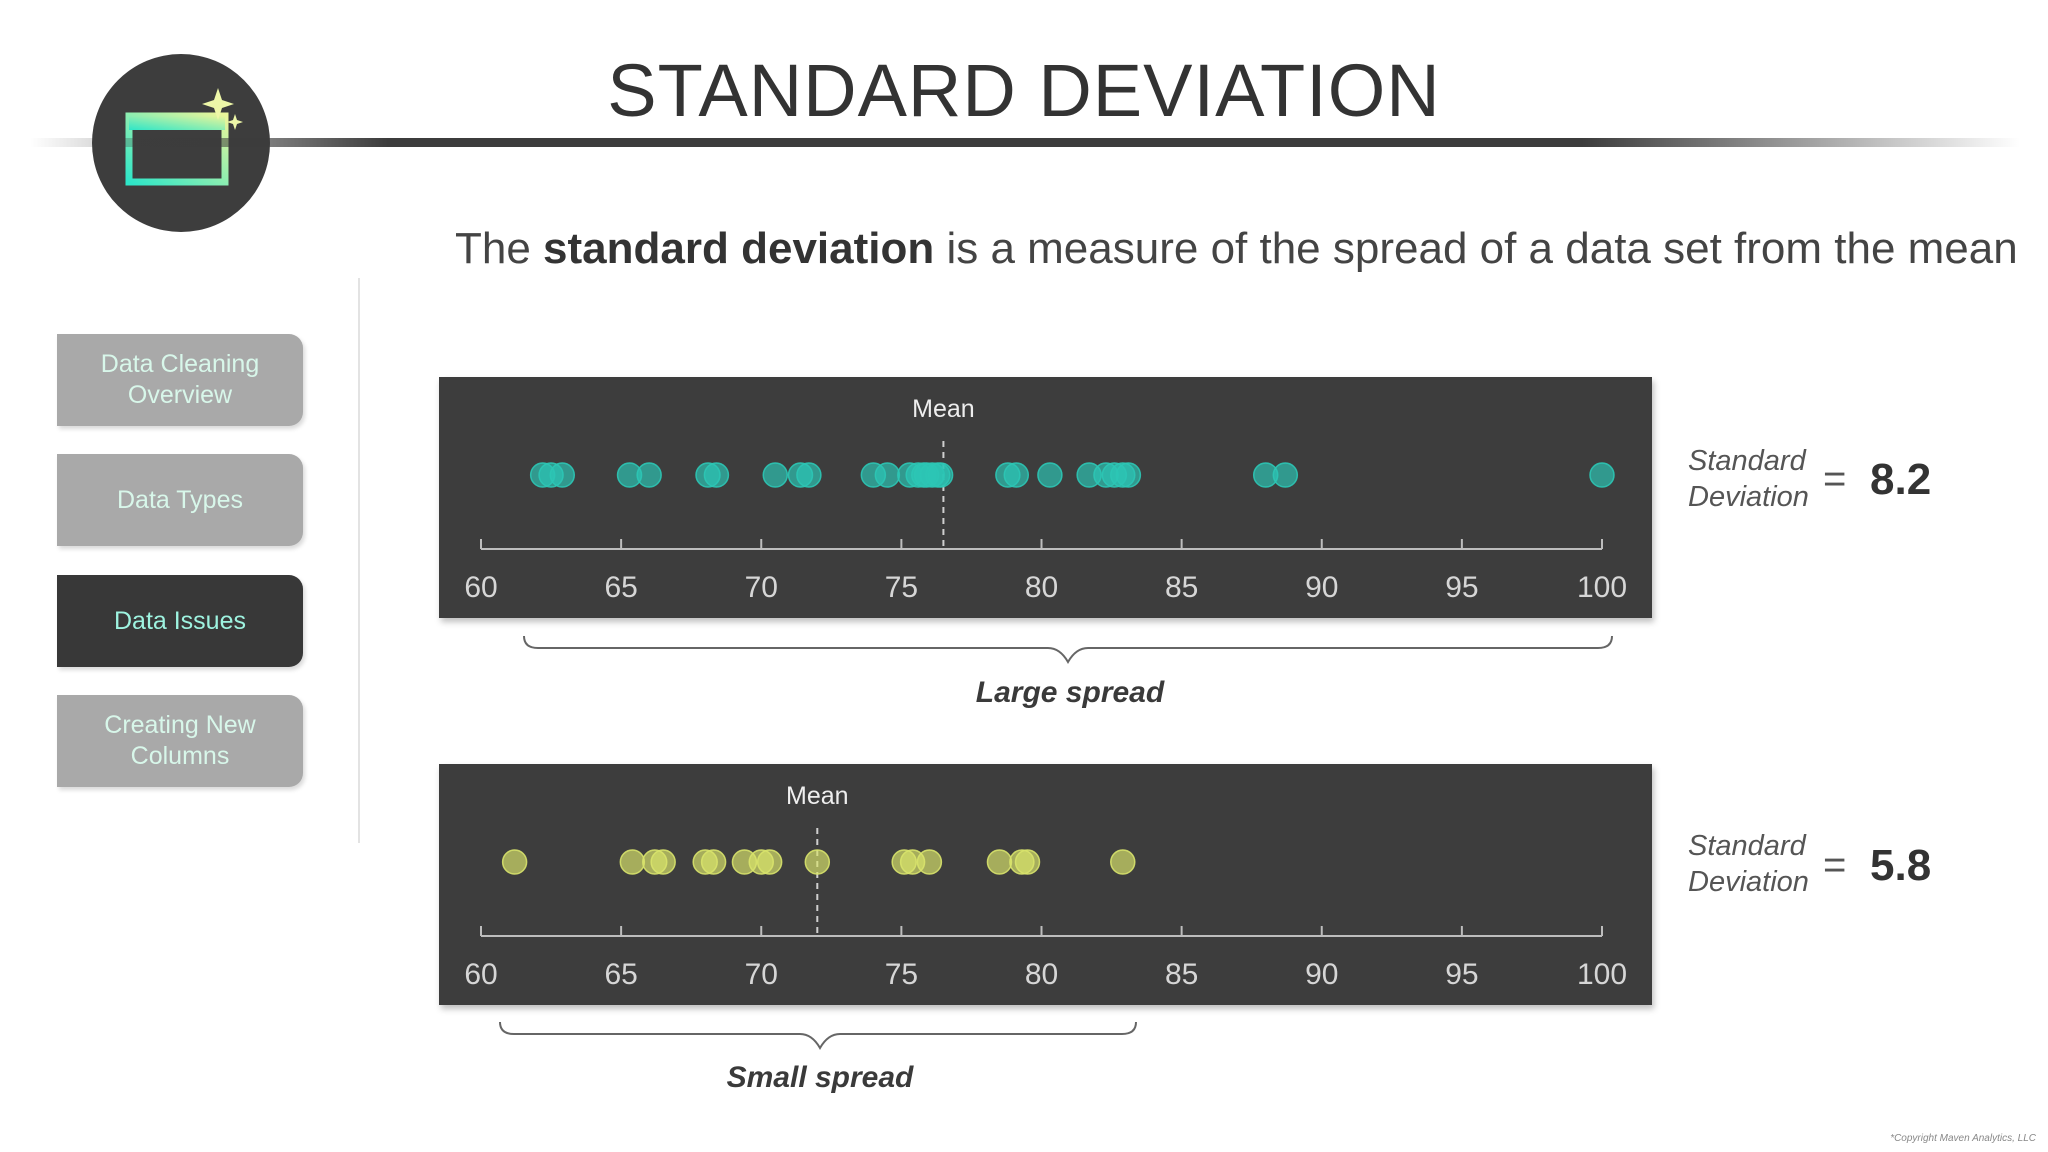 The image size is (2048, 1152). Describe the element at coordinates (184, 137) in the screenshot. I see `sparkle-table-icon` at that location.